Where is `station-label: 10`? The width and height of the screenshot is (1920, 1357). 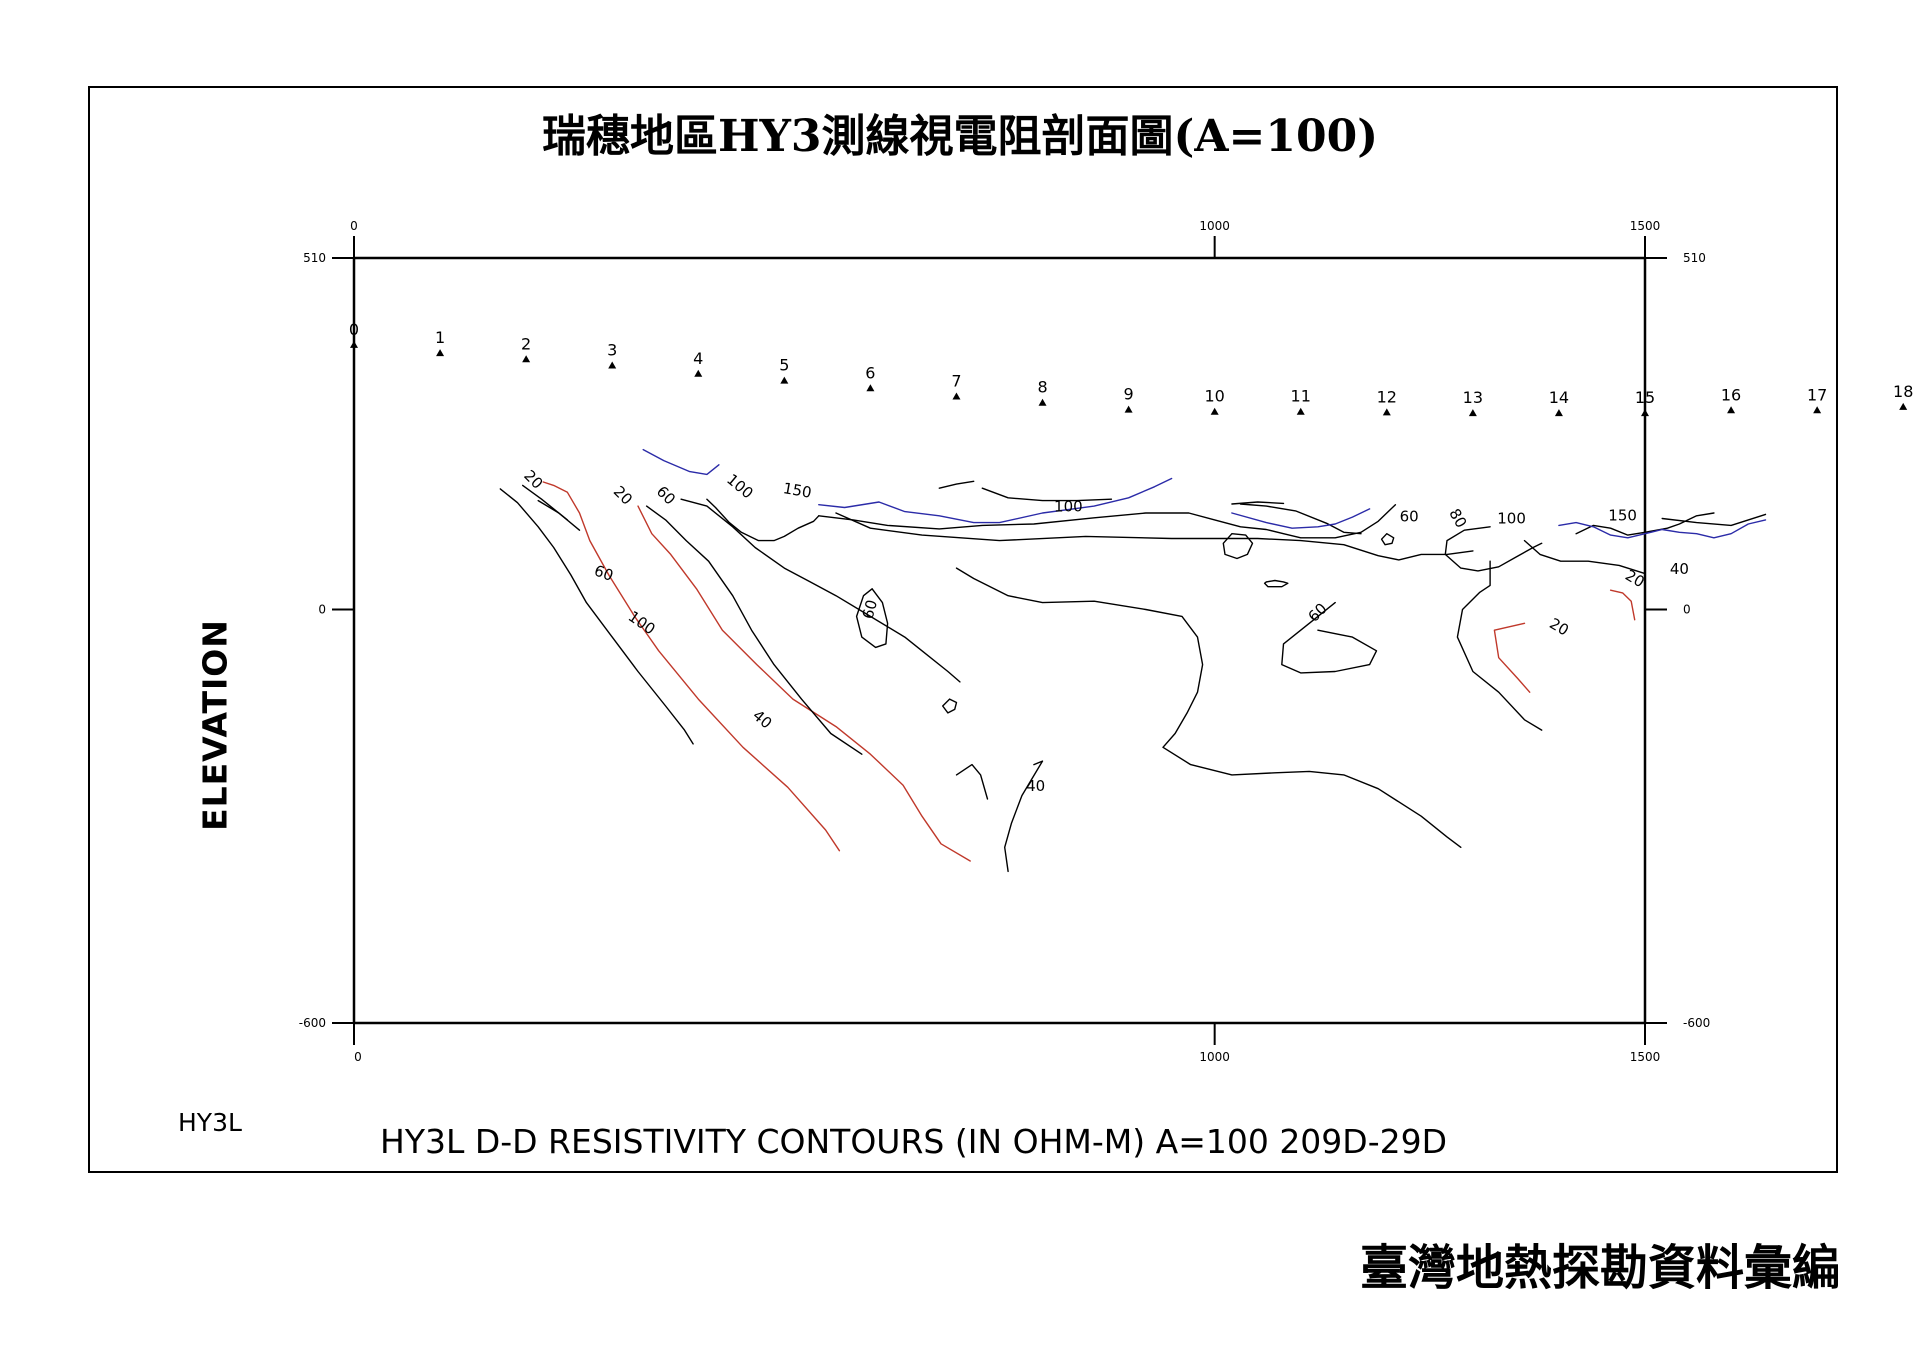
station-label: 10 is located at coordinates (1214, 396).